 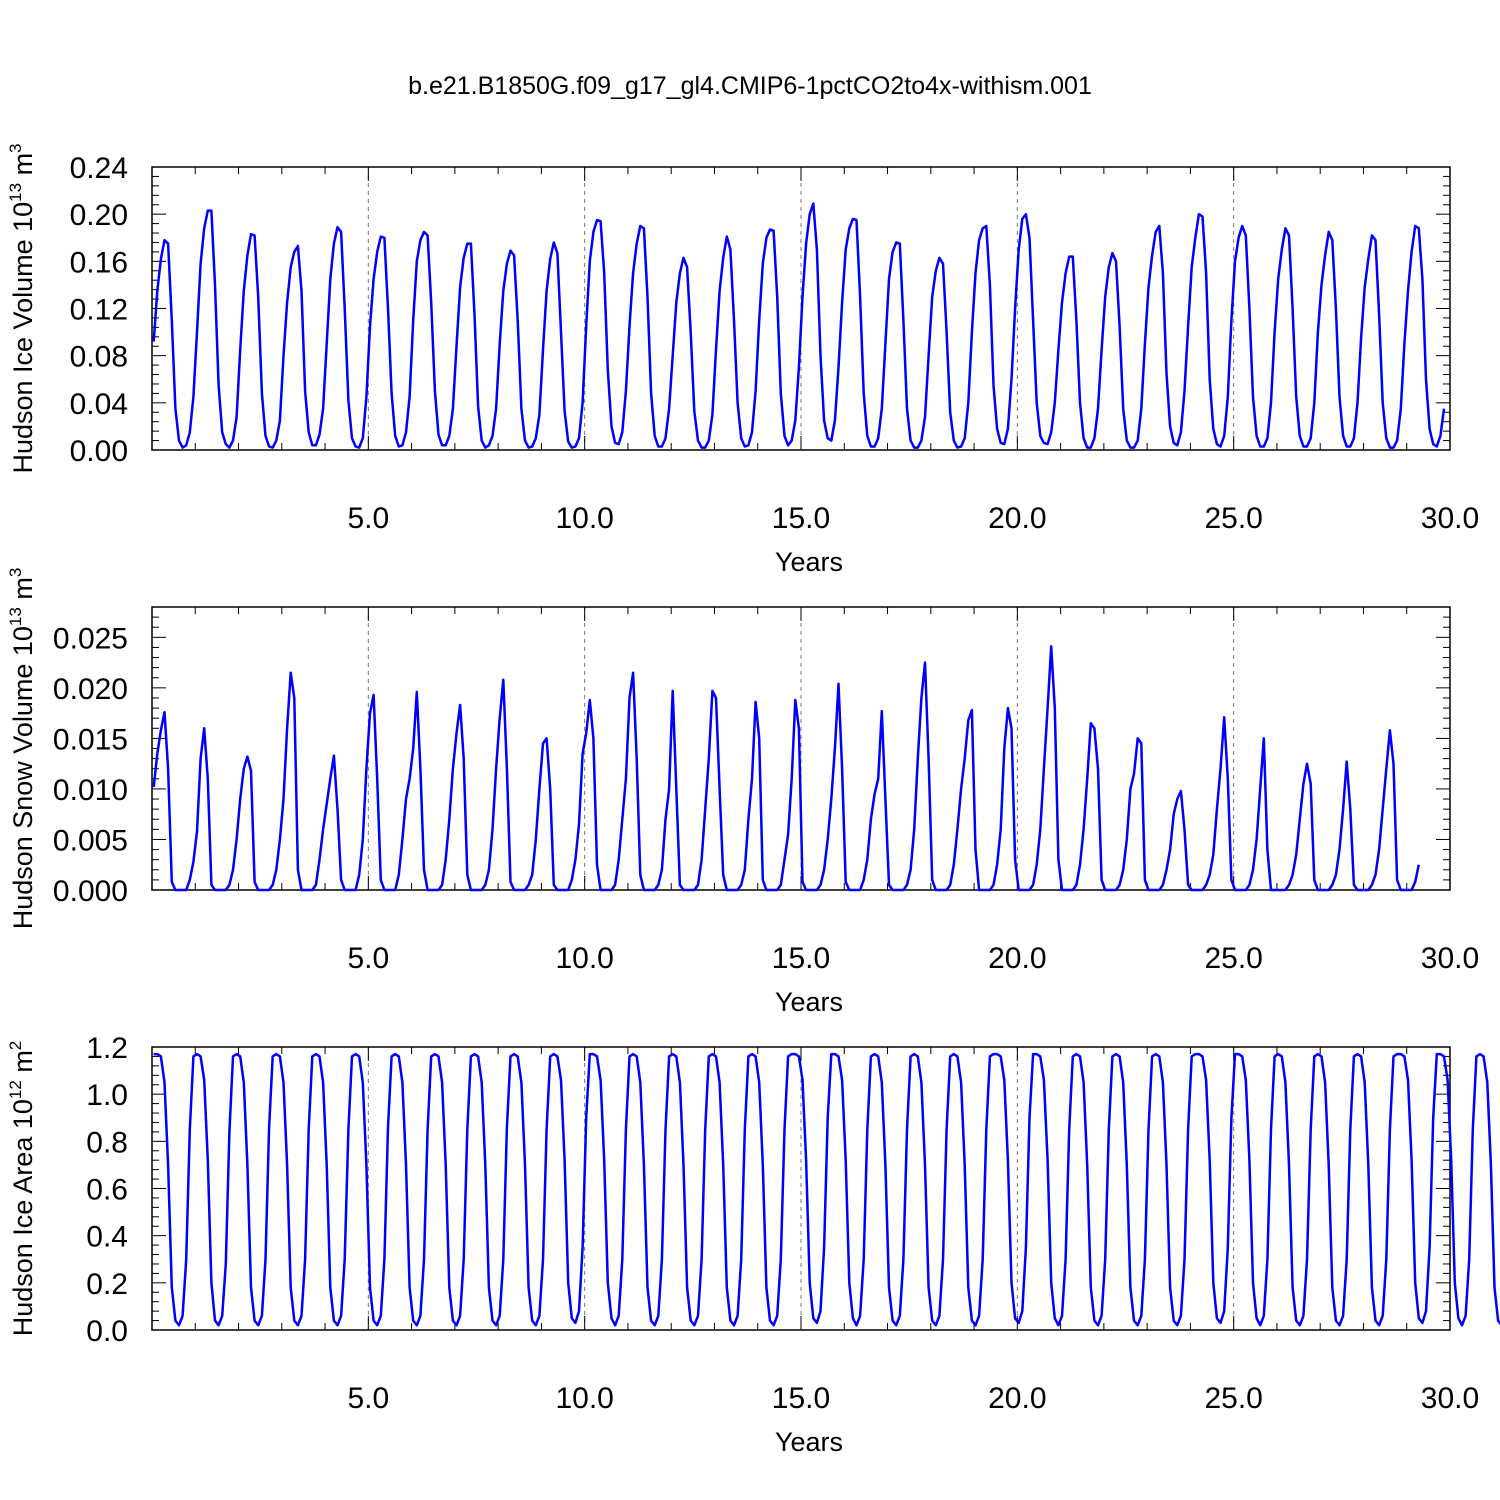 I want to click on y-tick-label: 0.8, so click(x=107, y=1142).